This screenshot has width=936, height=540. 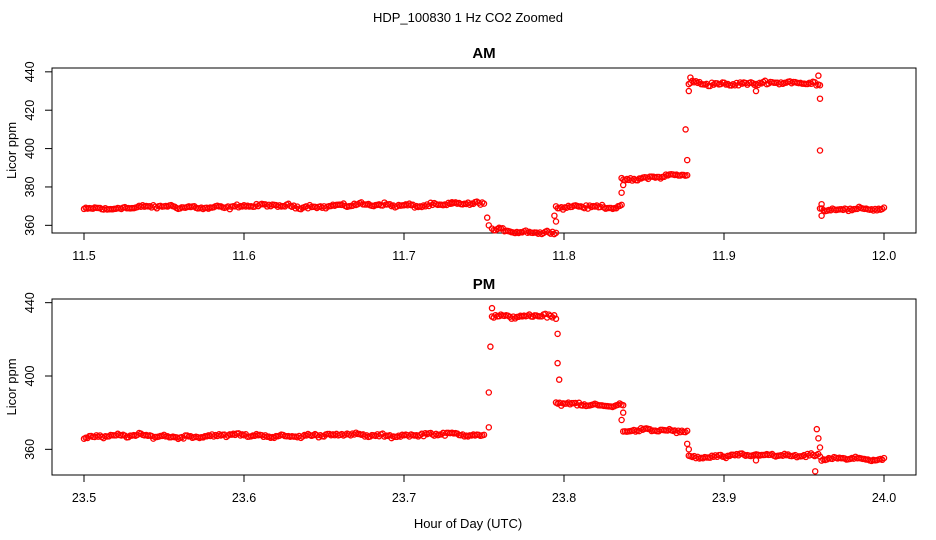 I want to click on x-tick-label: 11.9, so click(x=723, y=256).